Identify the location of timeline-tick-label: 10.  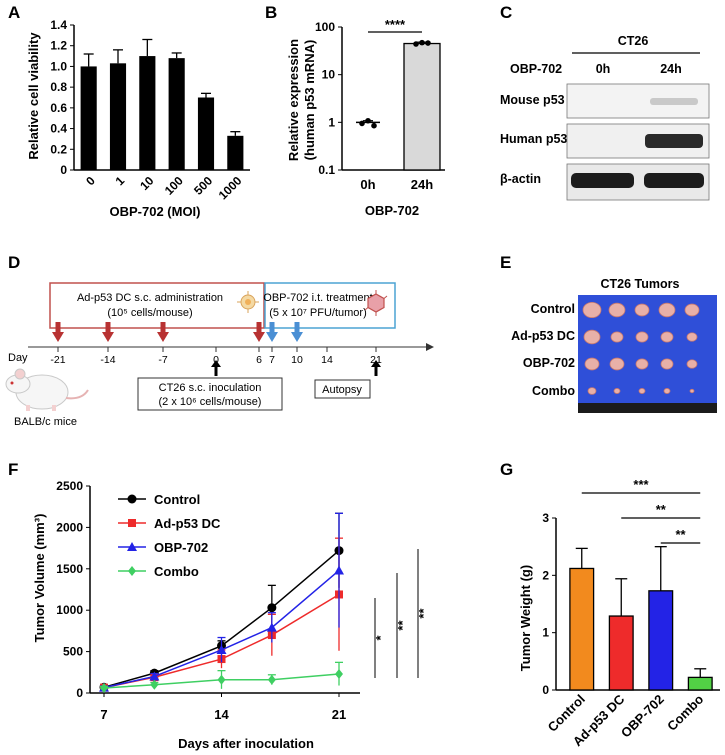
(297, 360).